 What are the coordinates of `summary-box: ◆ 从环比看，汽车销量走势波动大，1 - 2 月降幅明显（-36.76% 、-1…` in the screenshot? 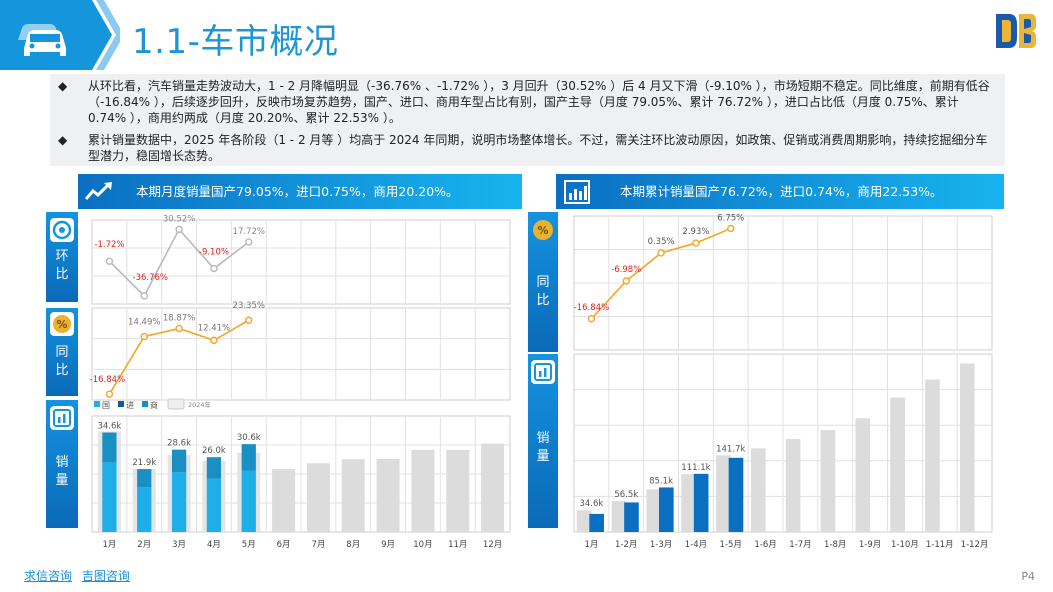 It's located at (527, 120).